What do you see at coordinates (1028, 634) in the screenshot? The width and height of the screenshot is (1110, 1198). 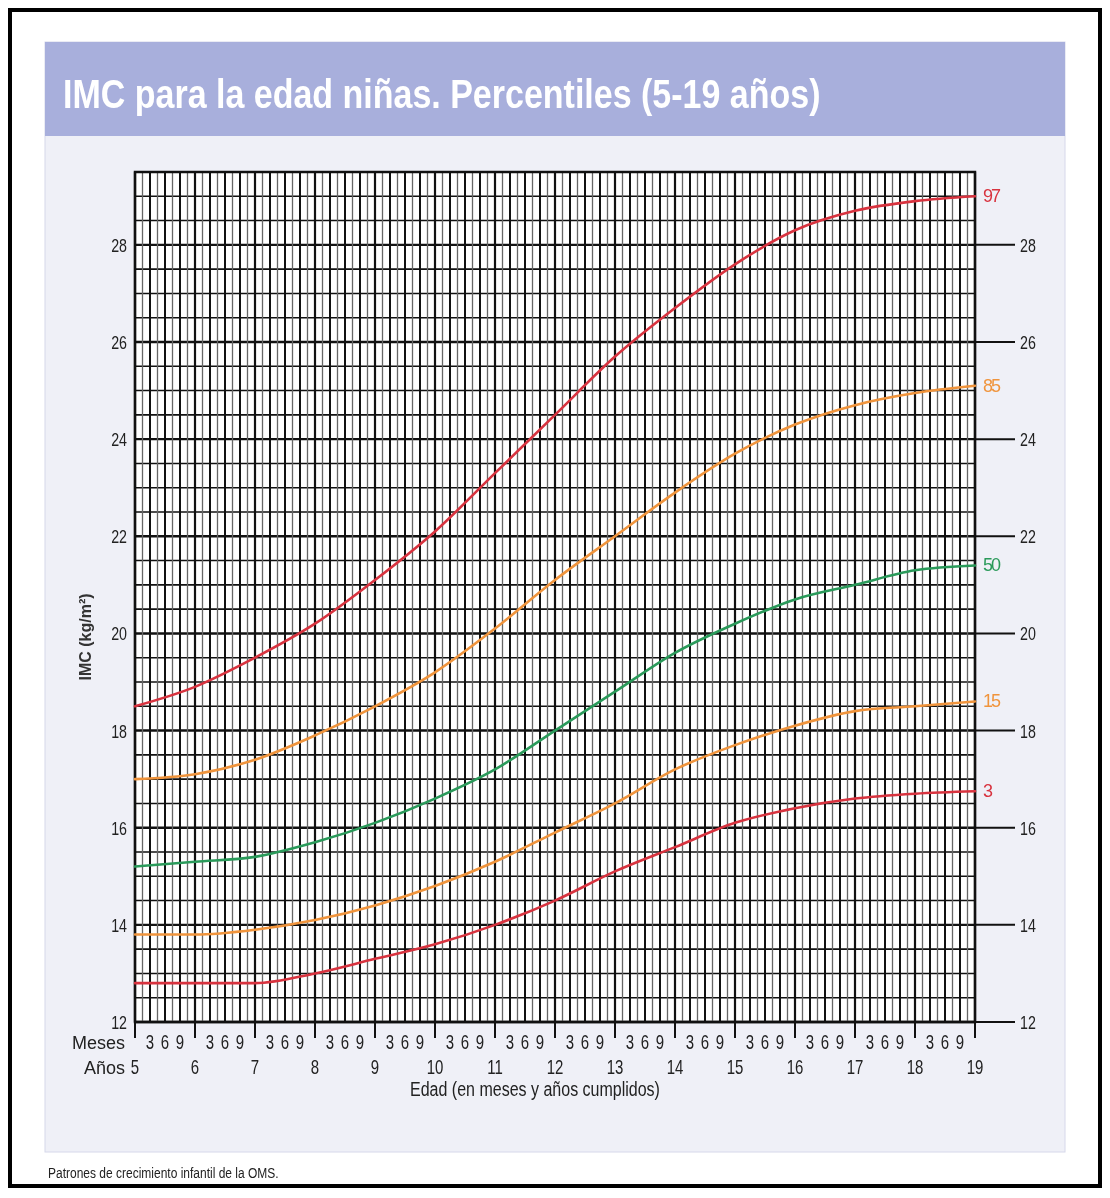 I see `y2-tick-label: 20` at bounding box center [1028, 634].